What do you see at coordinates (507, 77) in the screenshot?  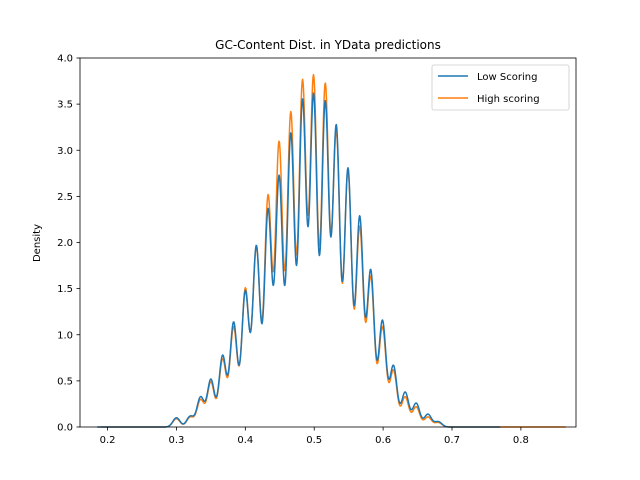 I see `legend-label-low-scoring: Low Scoring` at bounding box center [507, 77].